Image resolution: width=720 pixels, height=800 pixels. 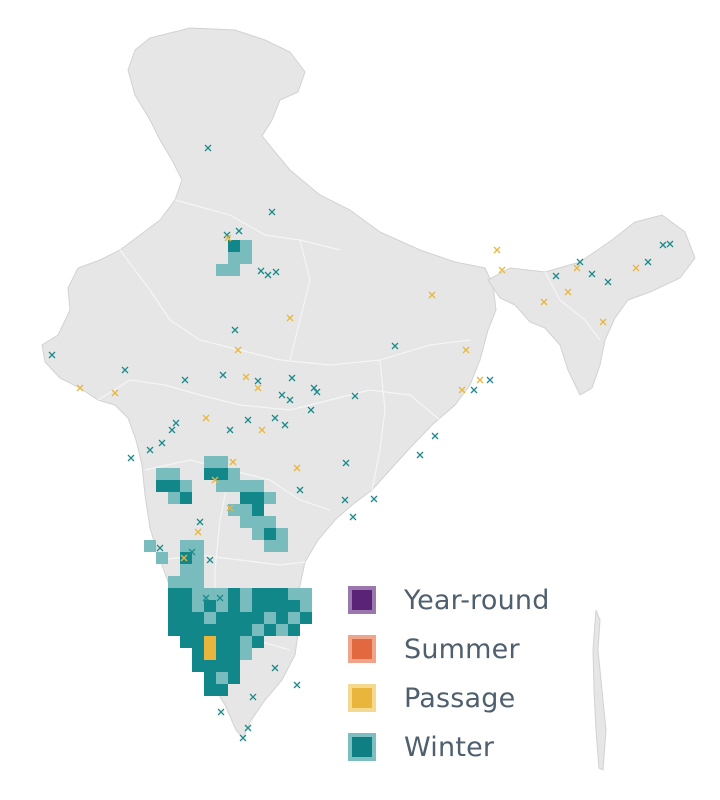 I want to click on legend-label: Winter, so click(x=449, y=747).